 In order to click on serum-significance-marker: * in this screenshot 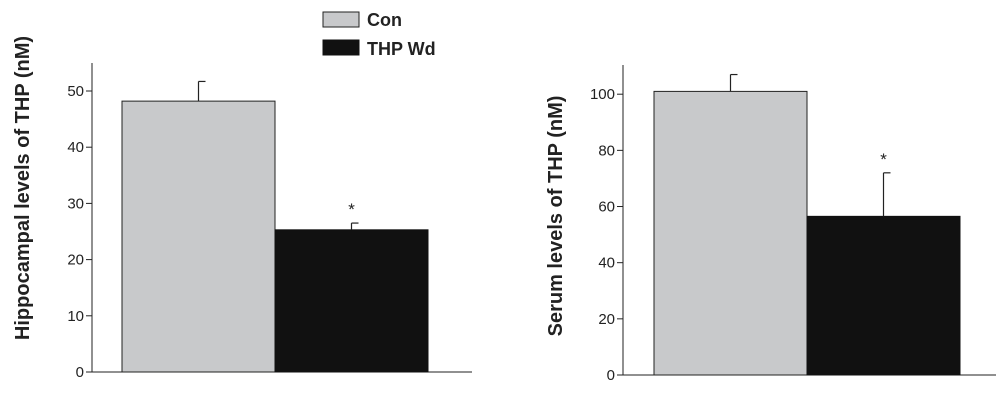, I will do `click(883, 159)`.